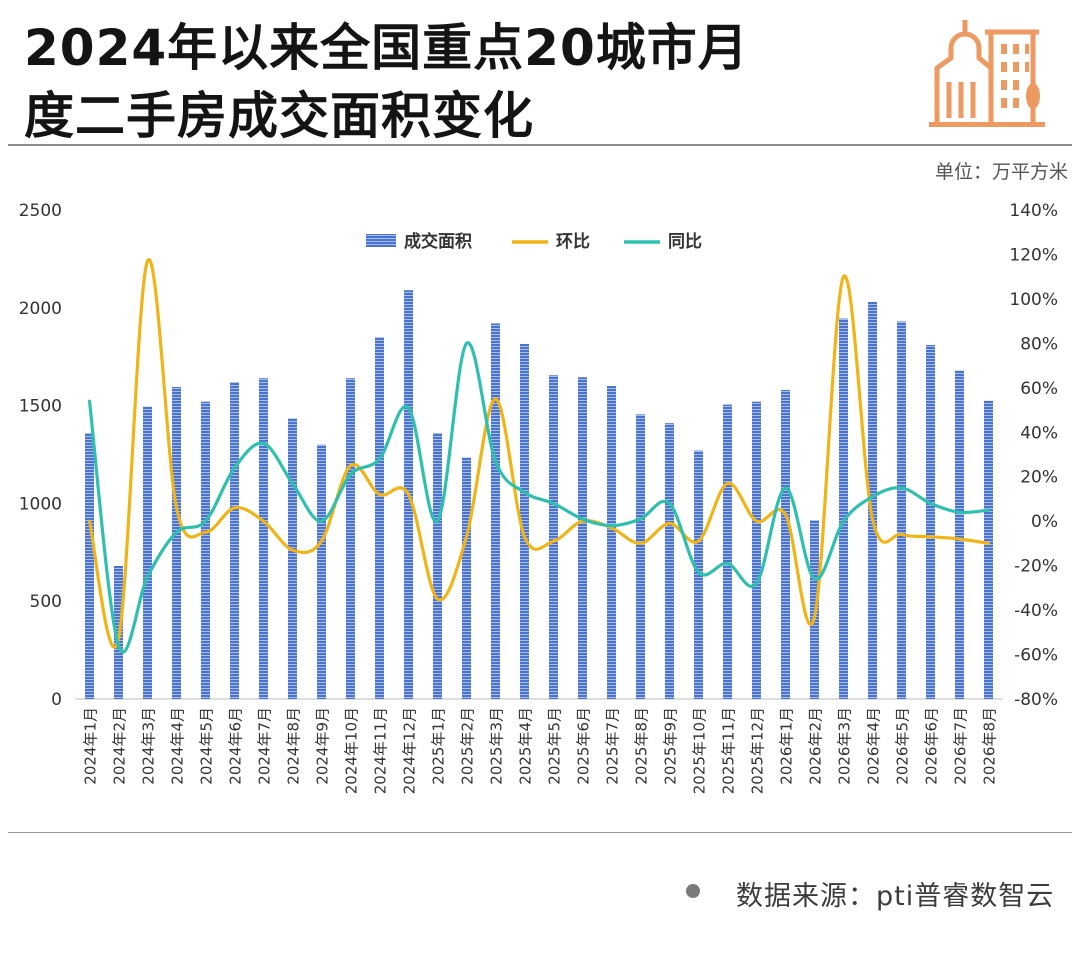 The height and width of the screenshot is (966, 1080). What do you see at coordinates (729, 750) in the screenshot?
I see `x-tick-label: 2025年11月` at bounding box center [729, 750].